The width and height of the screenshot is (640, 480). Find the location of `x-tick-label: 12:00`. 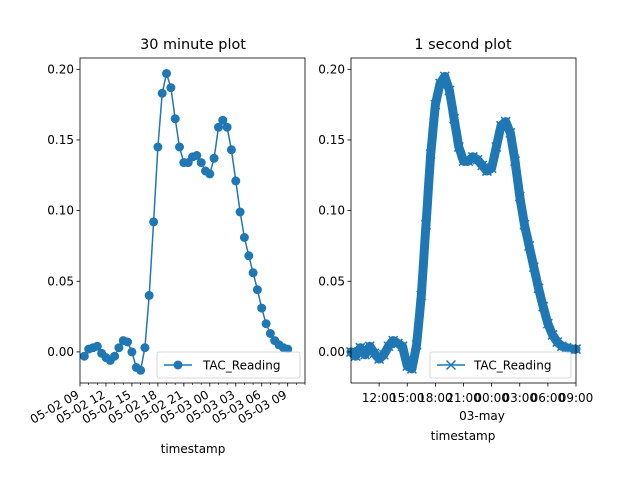

x-tick-label: 12:00 is located at coordinates (379, 398).